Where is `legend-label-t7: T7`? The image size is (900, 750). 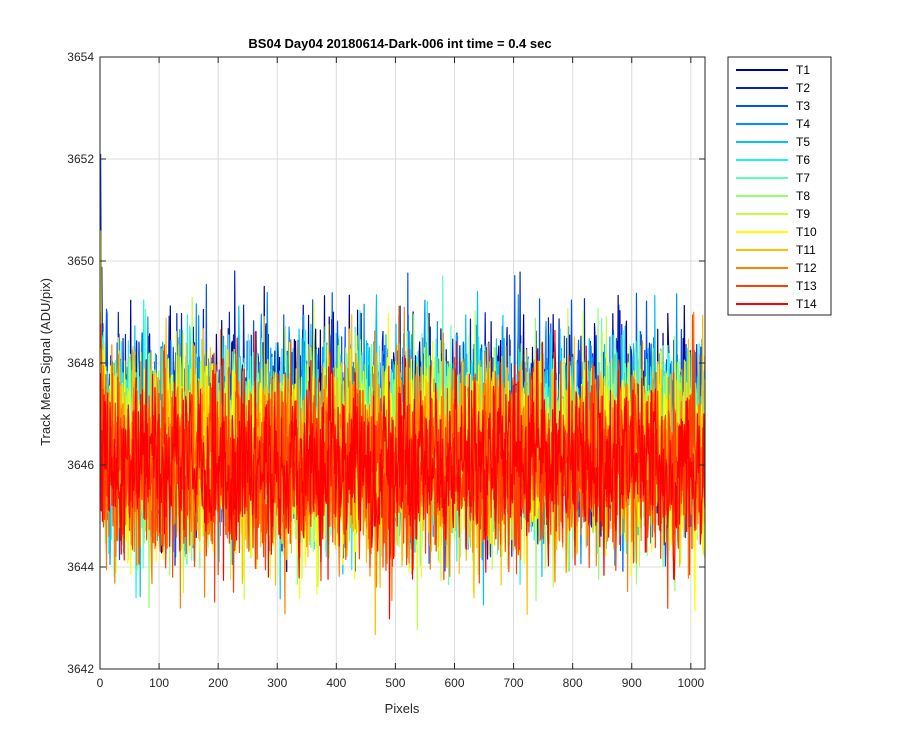
legend-label-t7: T7 is located at coordinates (803, 178).